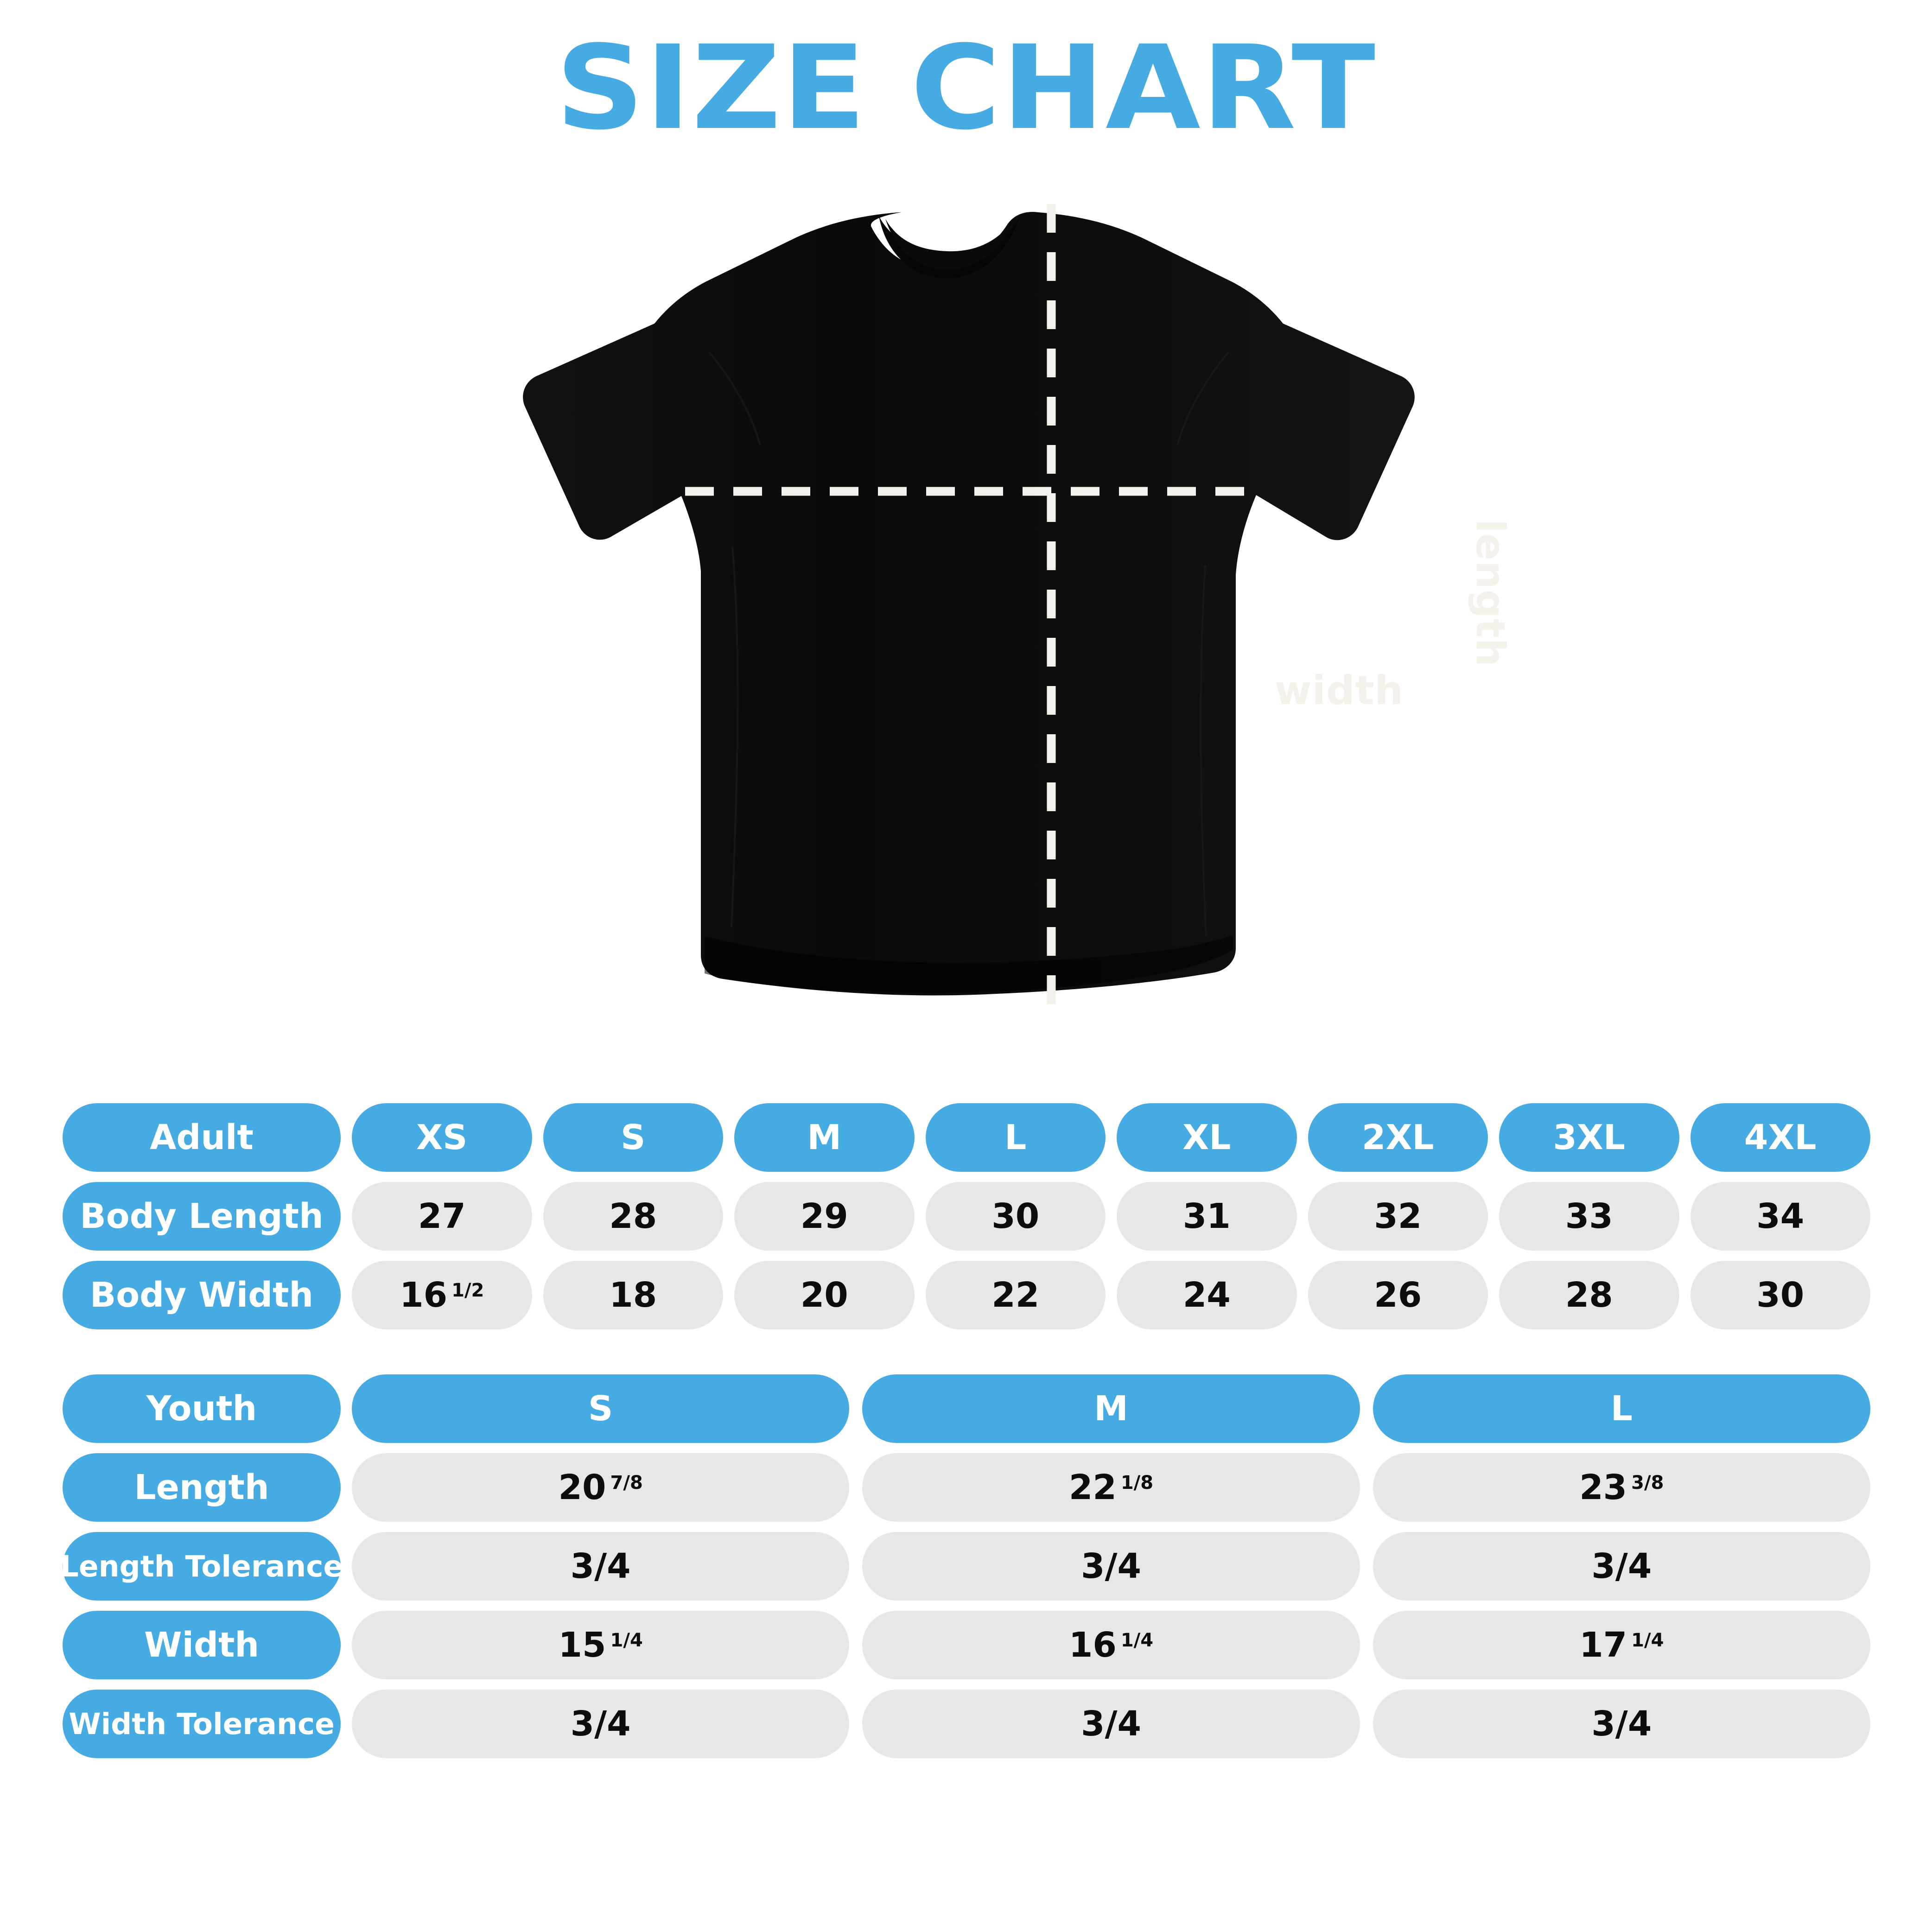 This screenshot has width=1932, height=1932. I want to click on youth-length-tolerance-row: Length Tolerance 3/4 3/4 3/4, so click(965, 1566).